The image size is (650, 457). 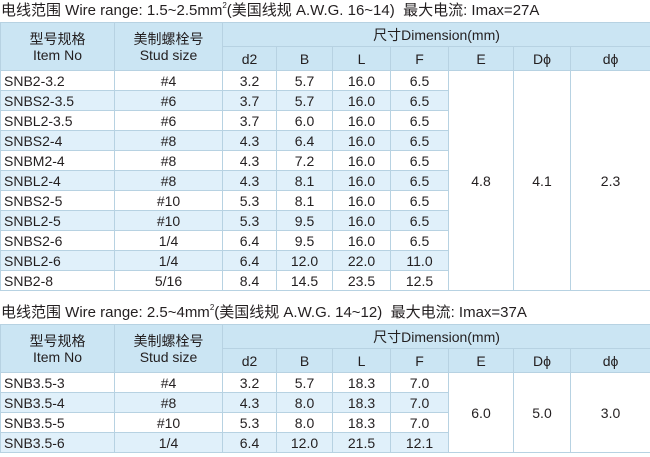 What do you see at coordinates (419, 280) in the screenshot?
I see `cell: 12.5` at bounding box center [419, 280].